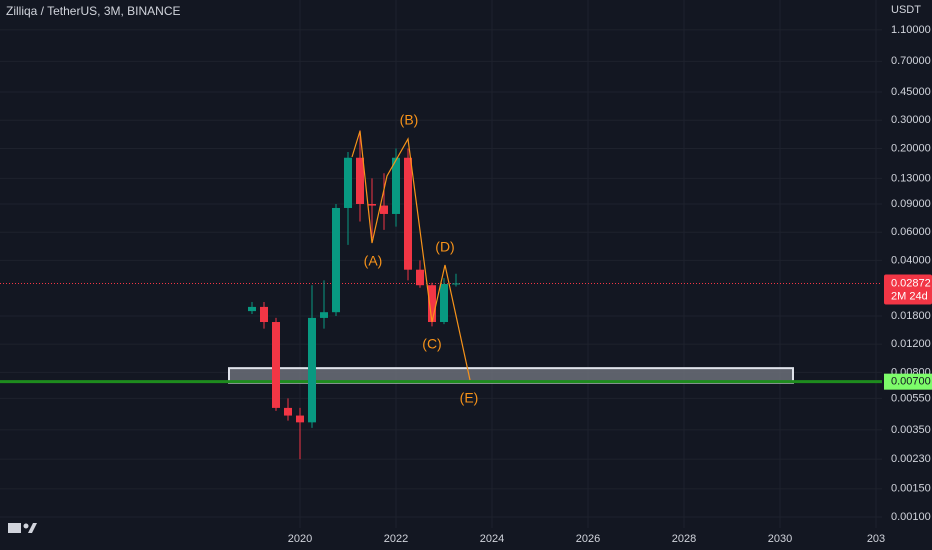 The height and width of the screenshot is (550, 932). I want to click on chart-title: Zilliqa / TetherUS, 3M, BINANCE, so click(93, 11).